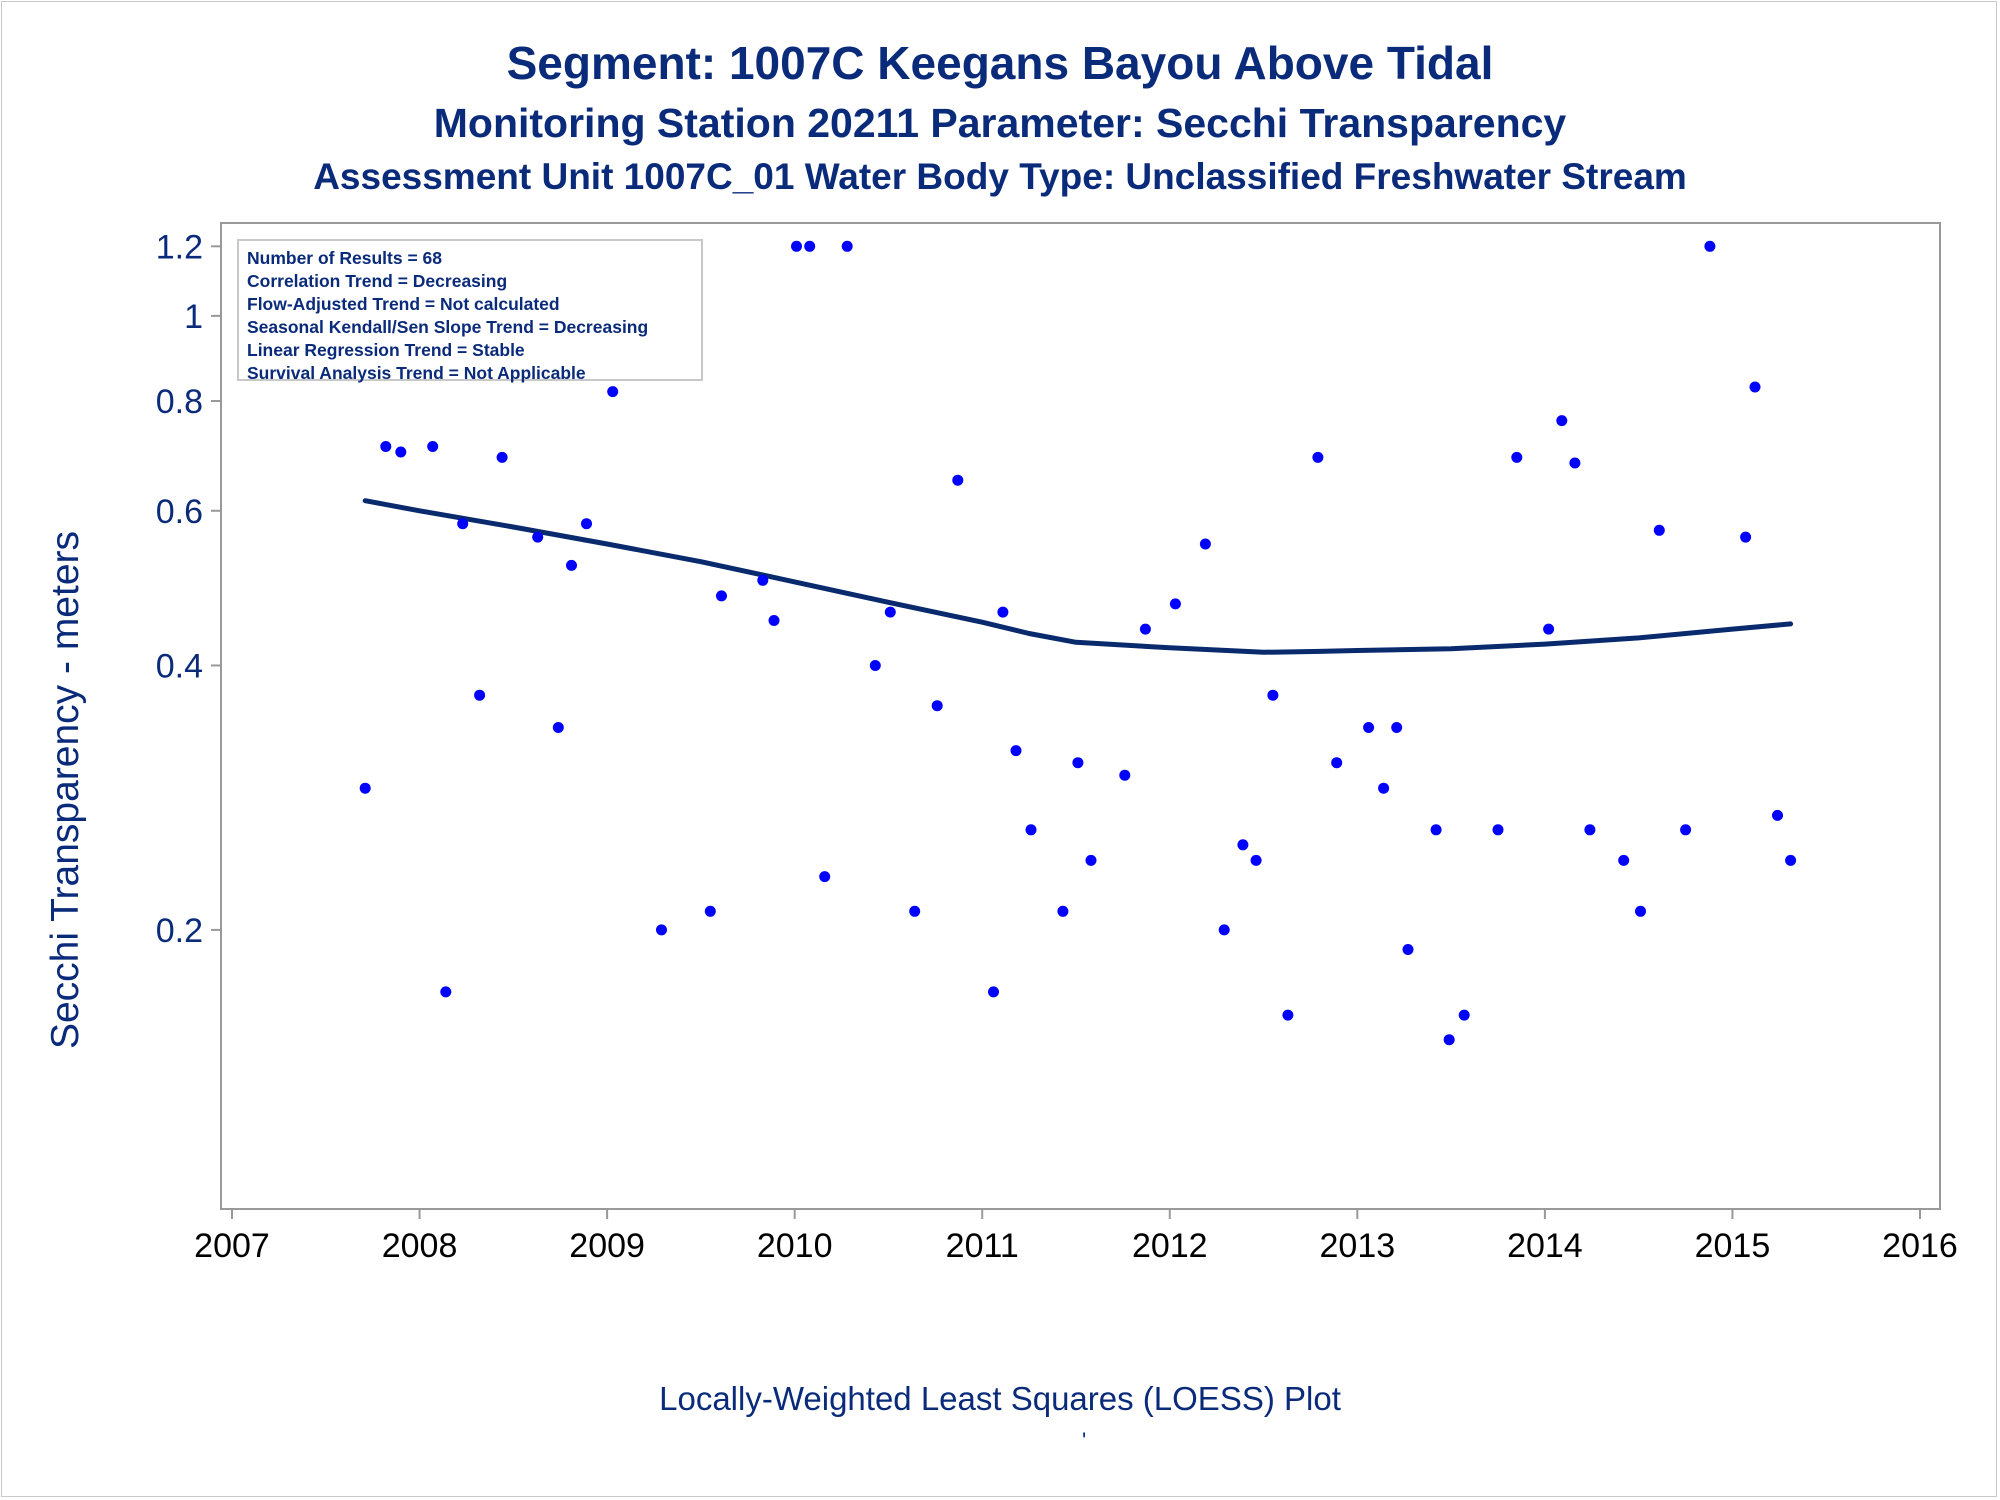 The height and width of the screenshot is (1500, 2000). I want to click on y-tick-label: 0.8, so click(179, 402).